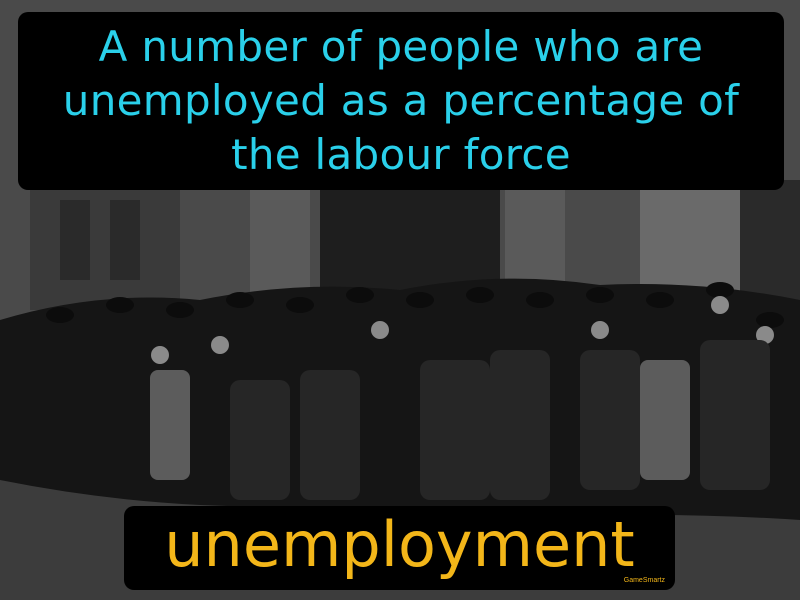 This screenshot has height=600, width=800. Describe the element at coordinates (399, 544) in the screenshot. I see `term-text: unemployment` at that location.